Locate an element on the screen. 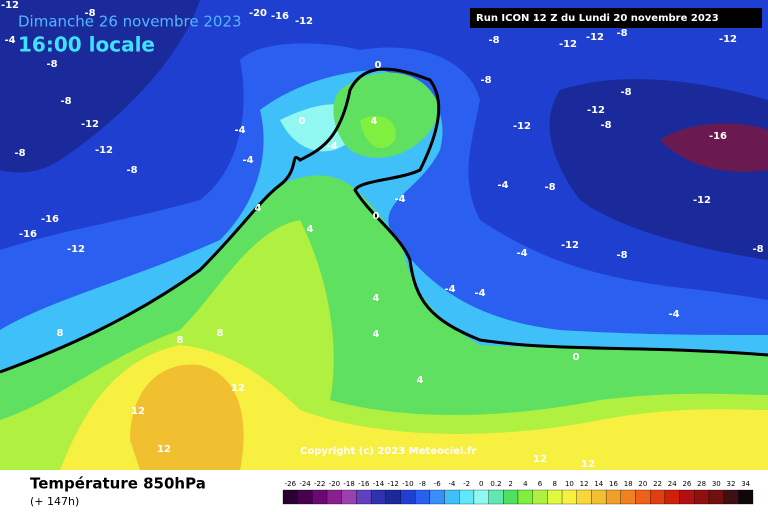 This screenshot has width=768, height=512. copyright: Copyright (c) 2023 Meteociel.fr is located at coordinates (388, 451).